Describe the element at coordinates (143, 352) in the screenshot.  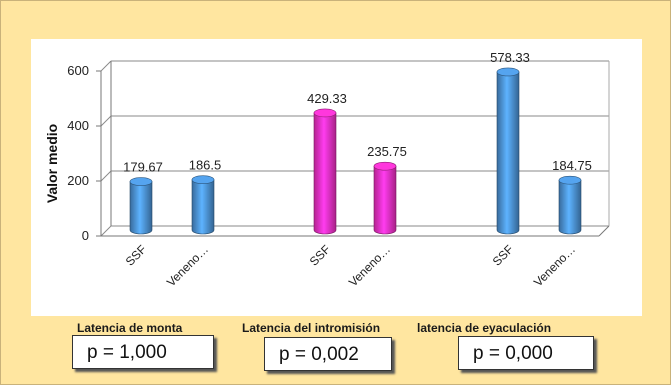
I see `p-value-box-1: p = 1,000` at that location.